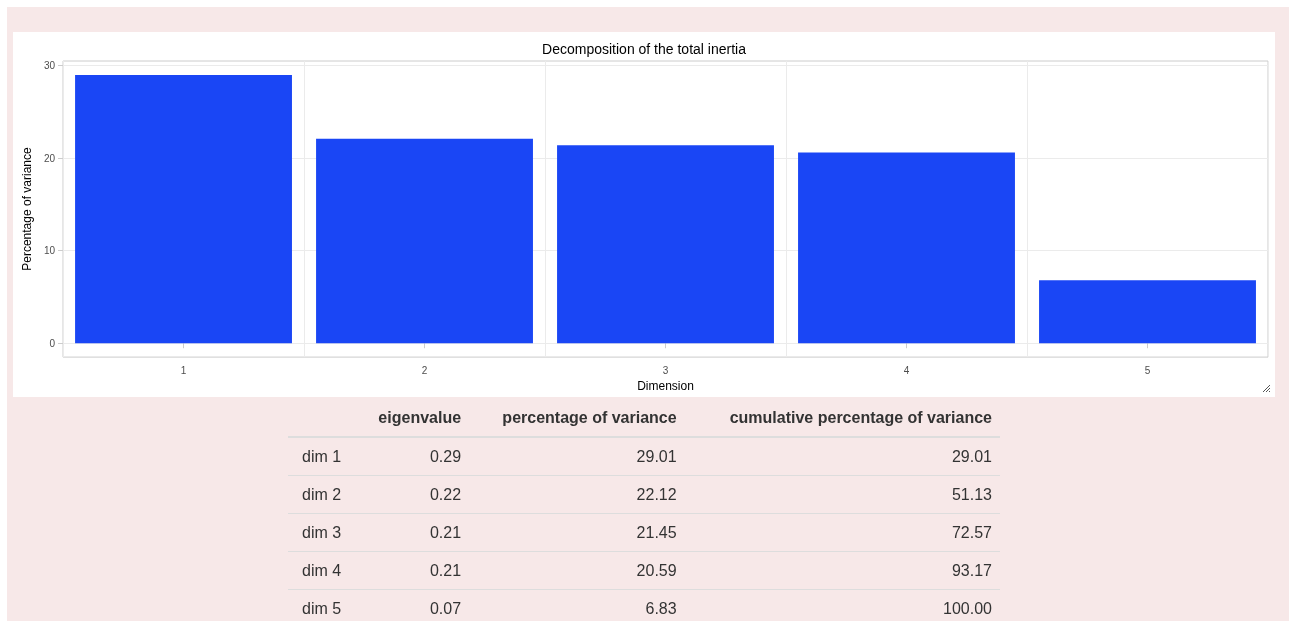  Describe the element at coordinates (842, 605) in the screenshot. I see `data-label: 100.00` at that location.